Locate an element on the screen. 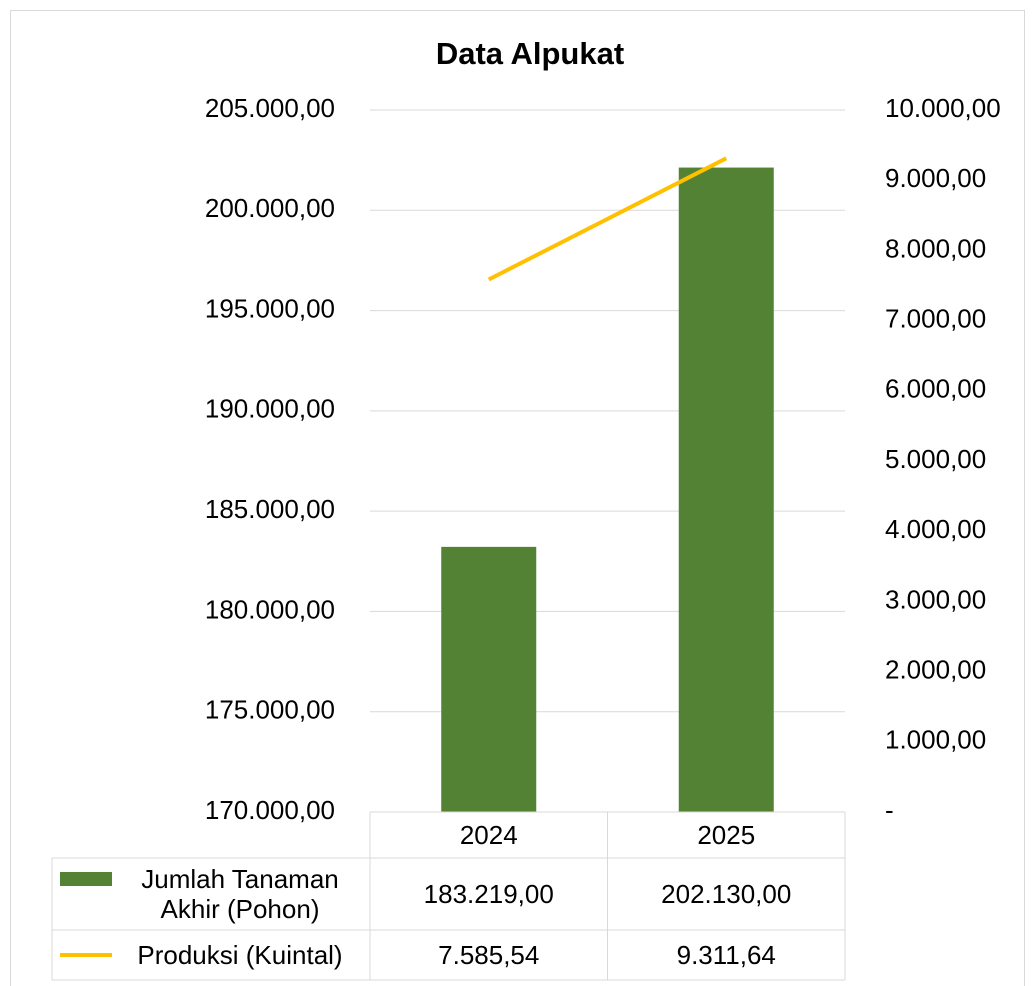 The height and width of the screenshot is (986, 1035). y2-tick-label: 1.000,00 is located at coordinates (935, 740).